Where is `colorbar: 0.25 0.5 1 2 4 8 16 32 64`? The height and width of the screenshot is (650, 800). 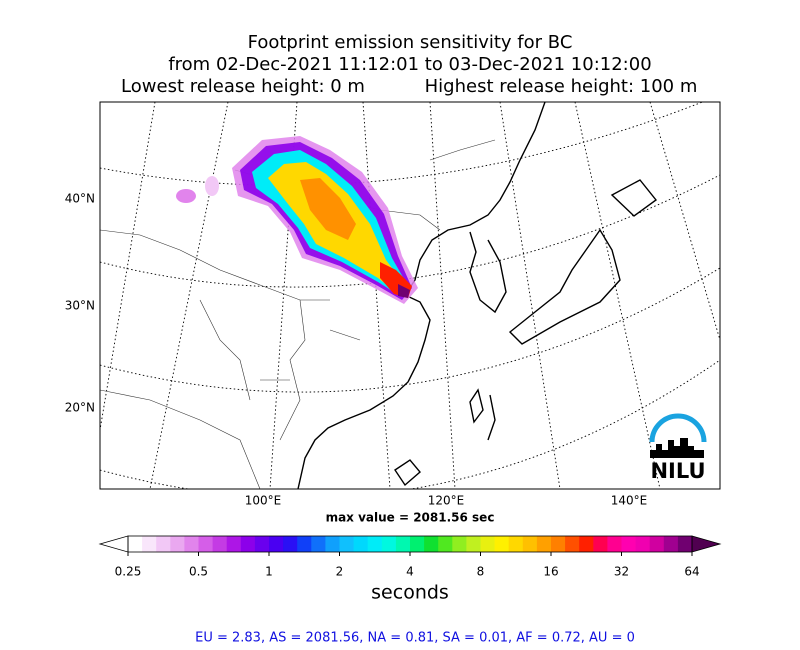 colorbar: 0.25 0.5 1 2 4 8 16 32 64 is located at coordinates (410, 557).